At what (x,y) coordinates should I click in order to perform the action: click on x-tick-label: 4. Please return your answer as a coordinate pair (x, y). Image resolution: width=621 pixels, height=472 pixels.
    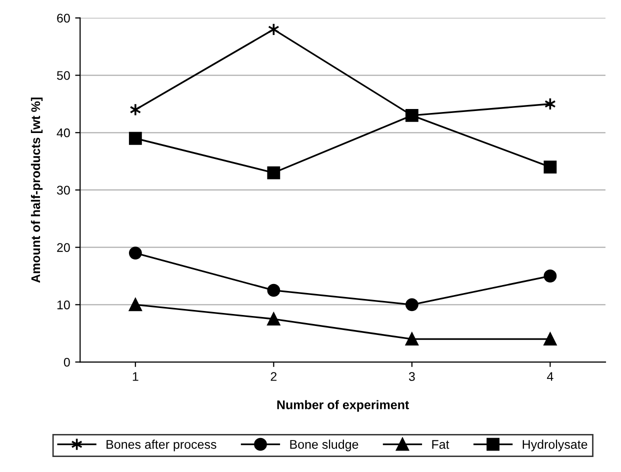
    Looking at the image, I should click on (550, 376).